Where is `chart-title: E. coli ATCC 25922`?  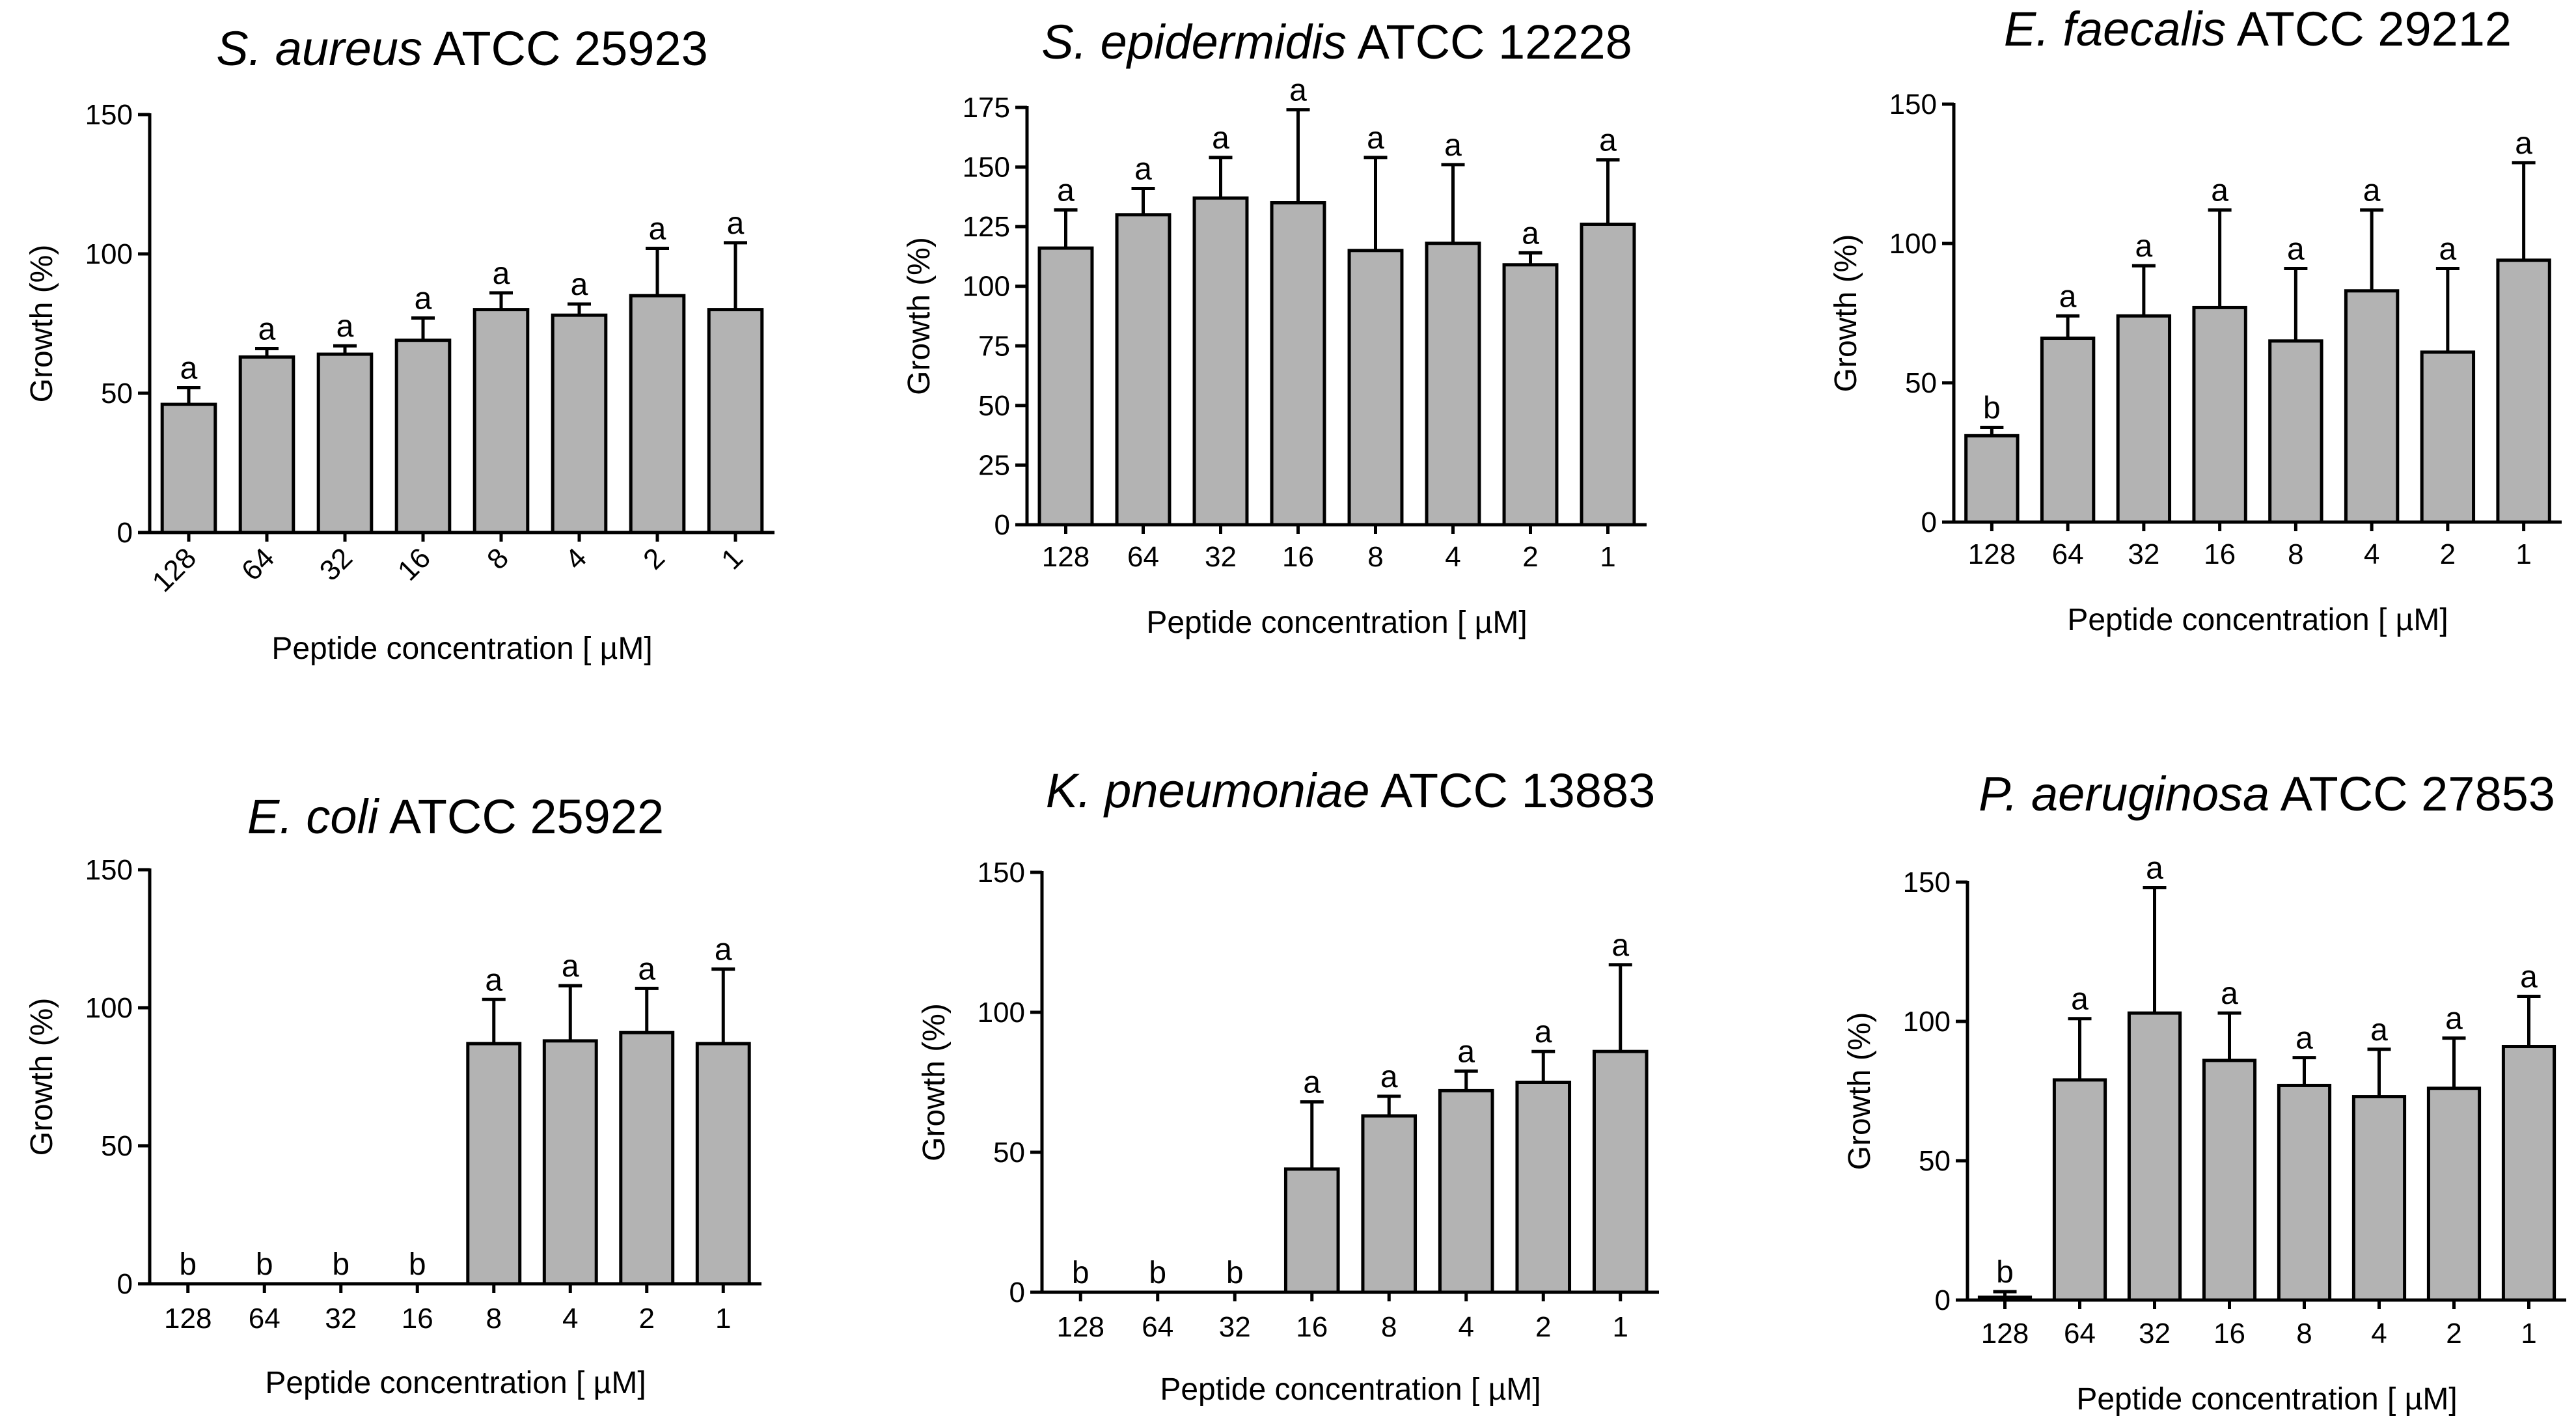
chart-title: E. coli ATCC 25922 is located at coordinates (456, 817).